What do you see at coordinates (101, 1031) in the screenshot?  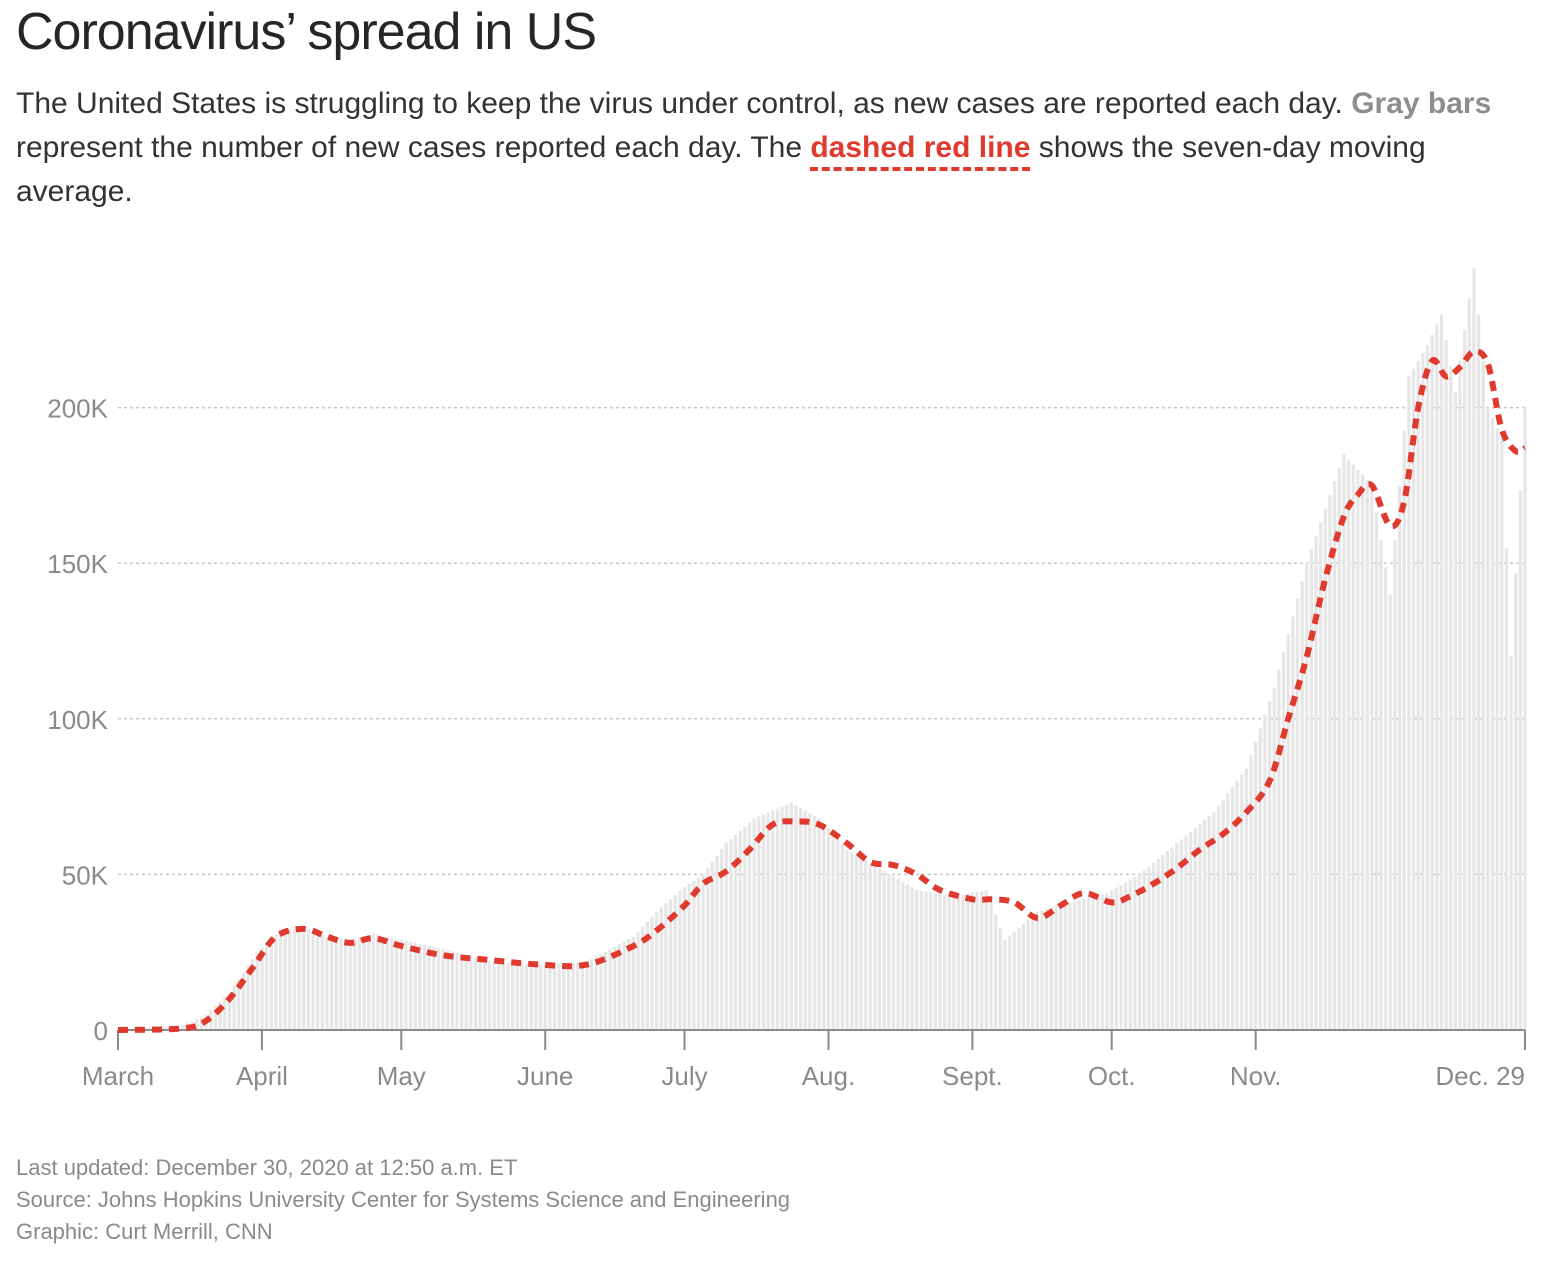 I see `y-tick-label: 0` at bounding box center [101, 1031].